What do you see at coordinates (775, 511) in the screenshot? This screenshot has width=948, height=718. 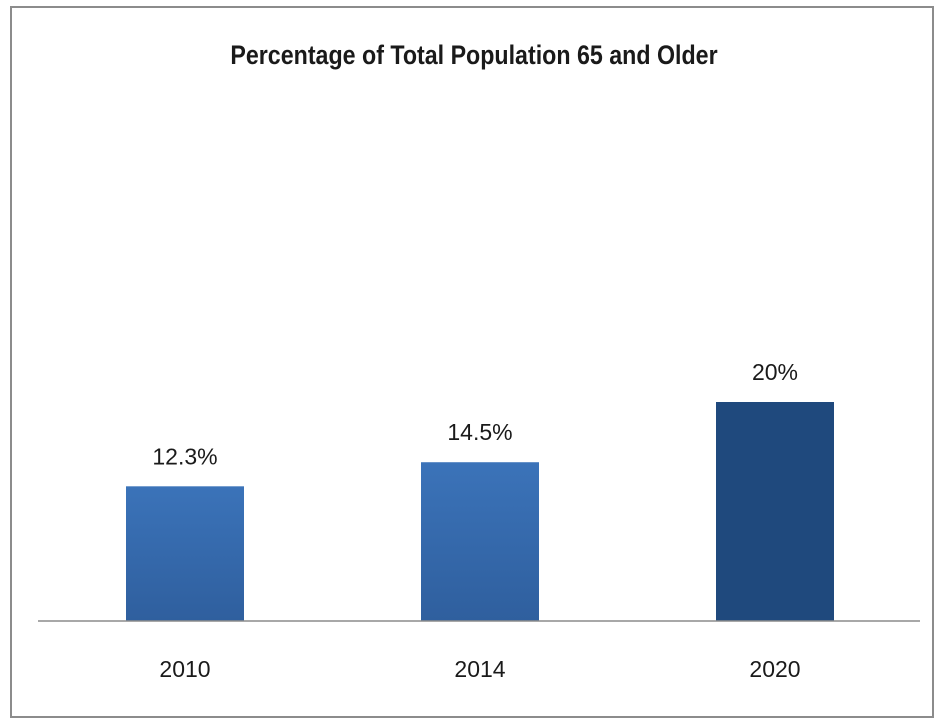 I see `bar-2020` at bounding box center [775, 511].